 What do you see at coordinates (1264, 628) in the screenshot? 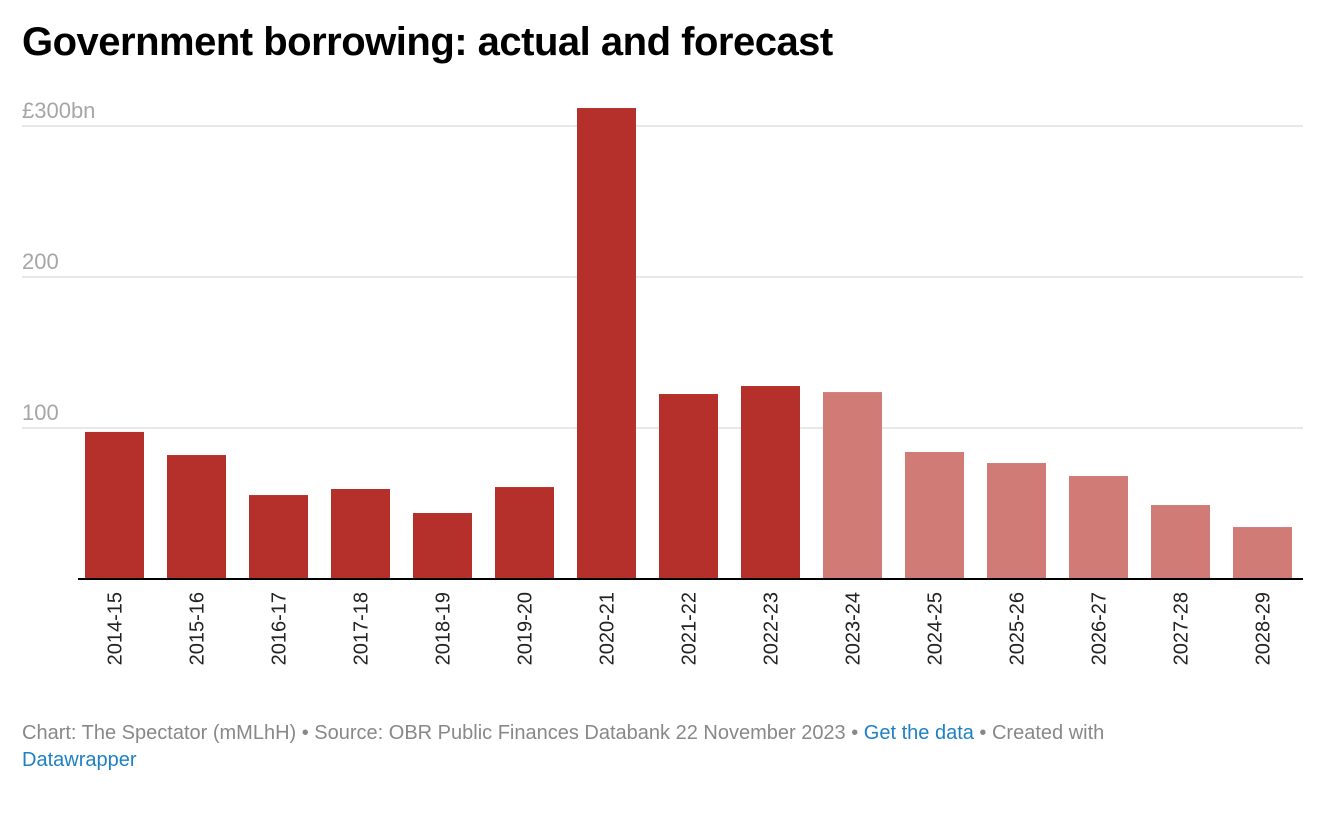
I see `x-tick-label: 2028-29` at bounding box center [1264, 628].